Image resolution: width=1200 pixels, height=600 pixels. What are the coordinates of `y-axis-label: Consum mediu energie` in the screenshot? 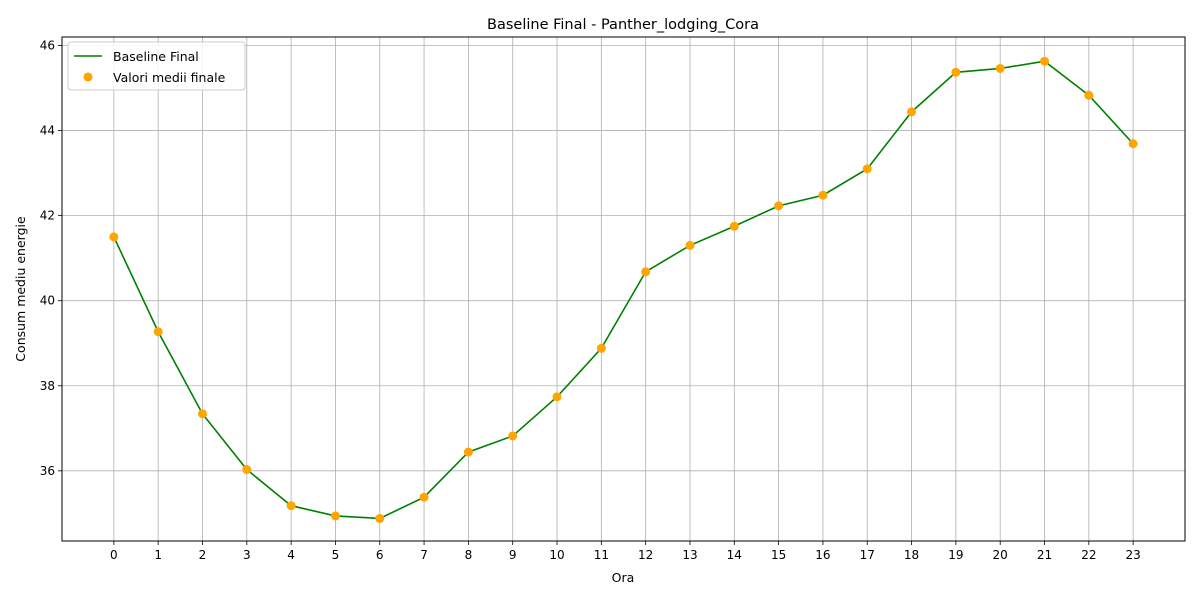 It's located at (20, 289).